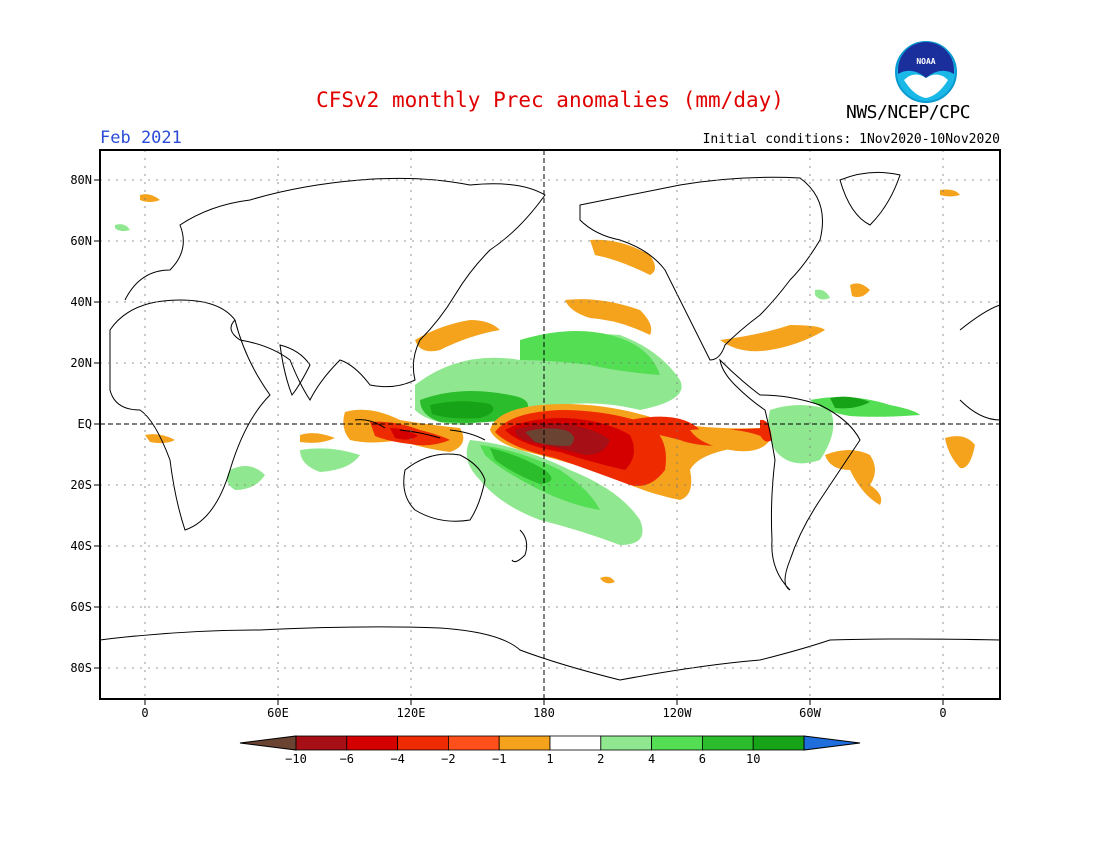 Image resolution: width=1100 pixels, height=850 pixels. Describe the element at coordinates (278, 713) in the screenshot. I see `lon-label: 60E` at that location.